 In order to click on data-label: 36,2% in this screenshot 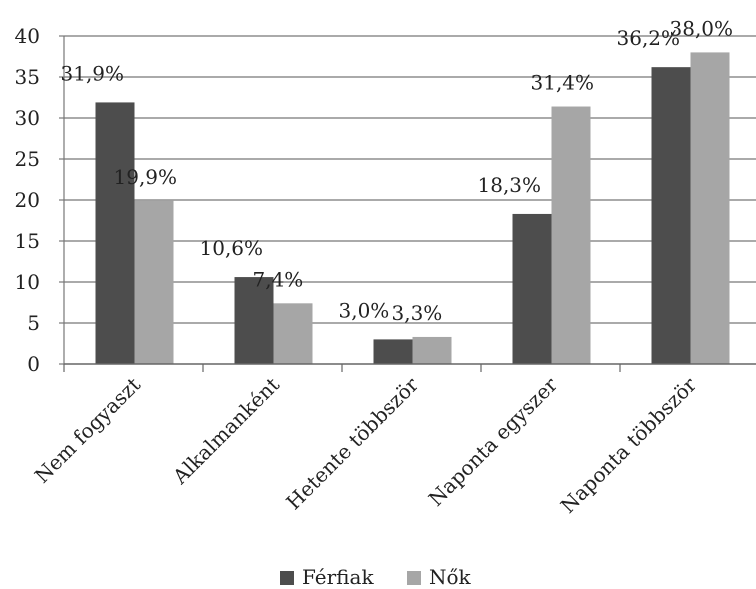, I will do `click(649, 38)`.